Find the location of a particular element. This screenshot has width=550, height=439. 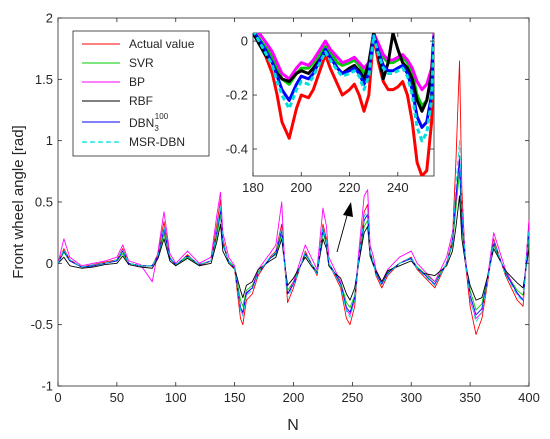

inset-x-tick-label: 220 is located at coordinates (350, 187).